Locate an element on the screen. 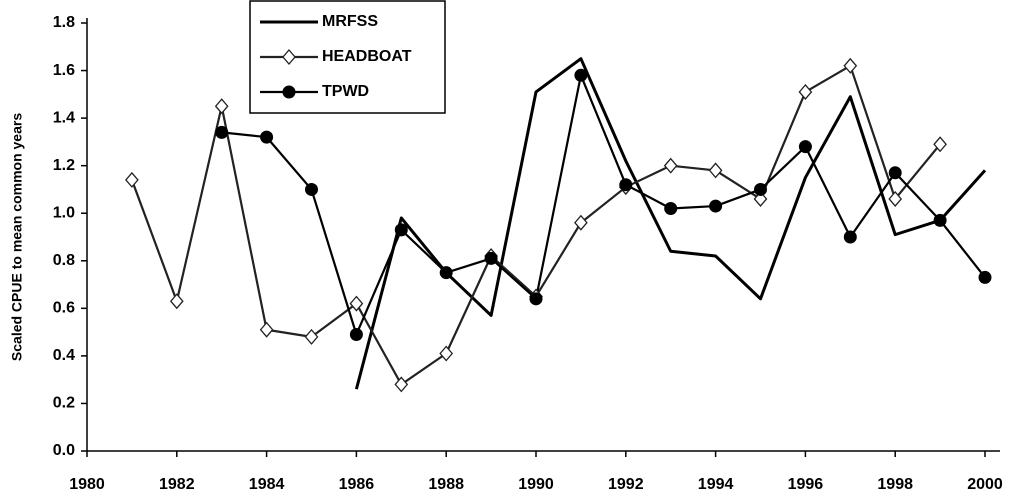 The width and height of the screenshot is (1015, 503). y-axis-label: Scaled CPUE to mean common years is located at coordinates (17, 237).